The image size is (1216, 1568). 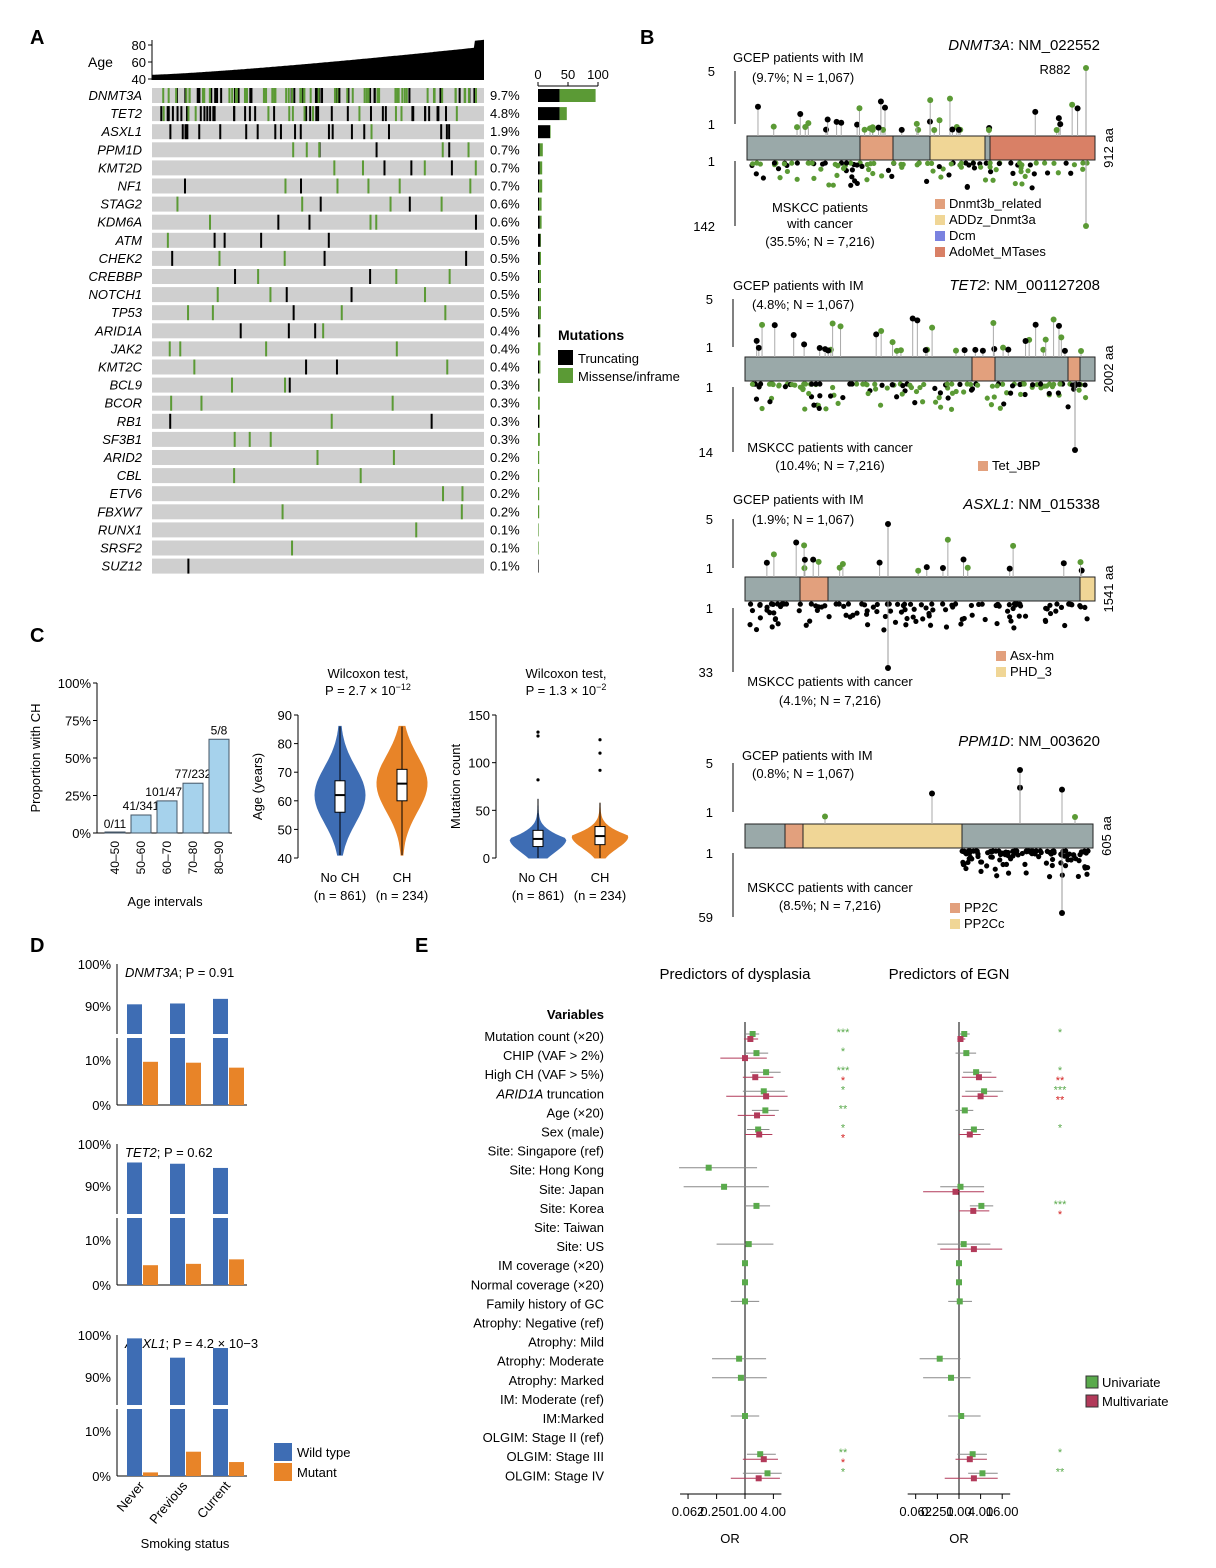 What do you see at coordinates (556, 1380) in the screenshot?
I see `e-variable-label: Atrophy: Marked` at bounding box center [556, 1380].